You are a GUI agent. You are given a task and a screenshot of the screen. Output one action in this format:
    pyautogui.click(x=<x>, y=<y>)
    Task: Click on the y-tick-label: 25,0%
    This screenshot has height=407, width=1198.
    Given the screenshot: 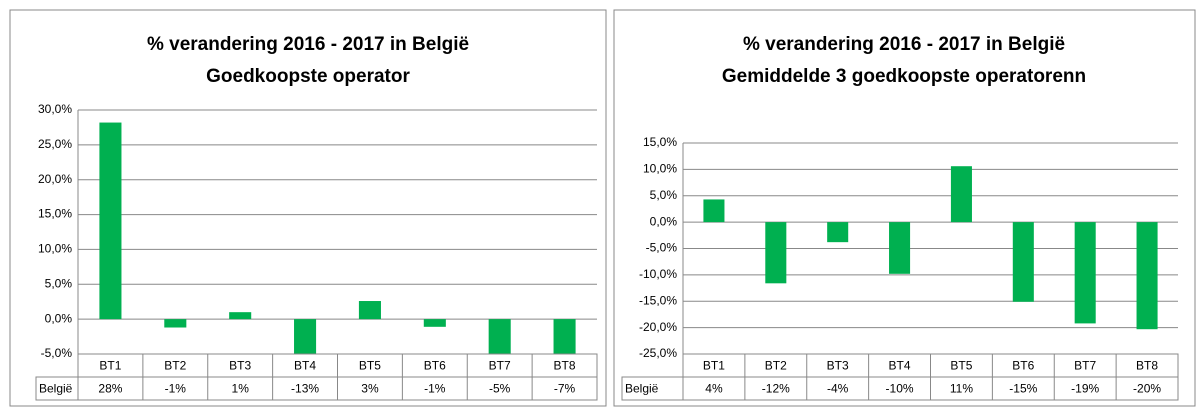 What is the action you would take?
    pyautogui.click(x=55, y=144)
    